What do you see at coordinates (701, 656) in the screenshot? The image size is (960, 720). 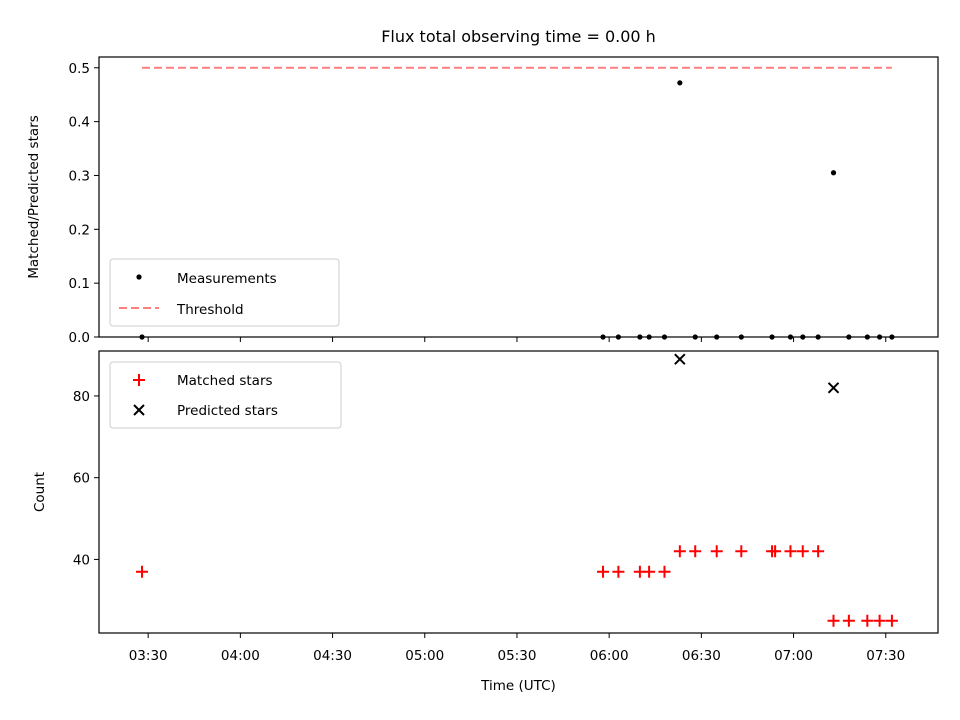 I see `x-tick-label: 06:30` at bounding box center [701, 656].